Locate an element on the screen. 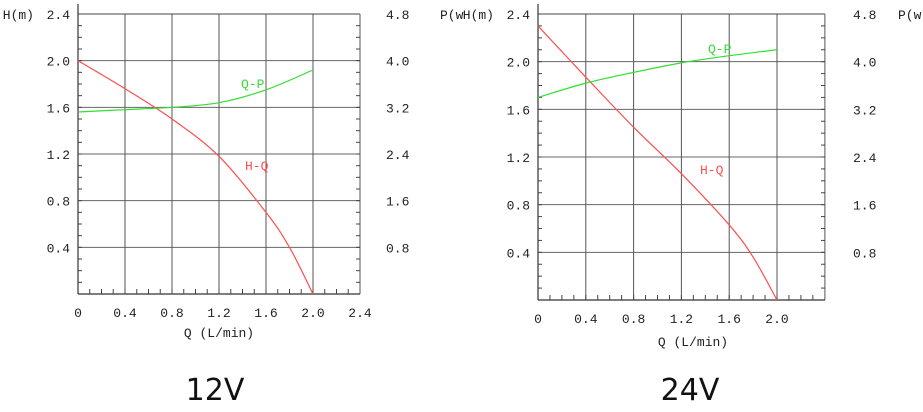 Image resolution: width=923 pixels, height=412 pixels. x-tick-label: 2.4 is located at coordinates (360, 313).